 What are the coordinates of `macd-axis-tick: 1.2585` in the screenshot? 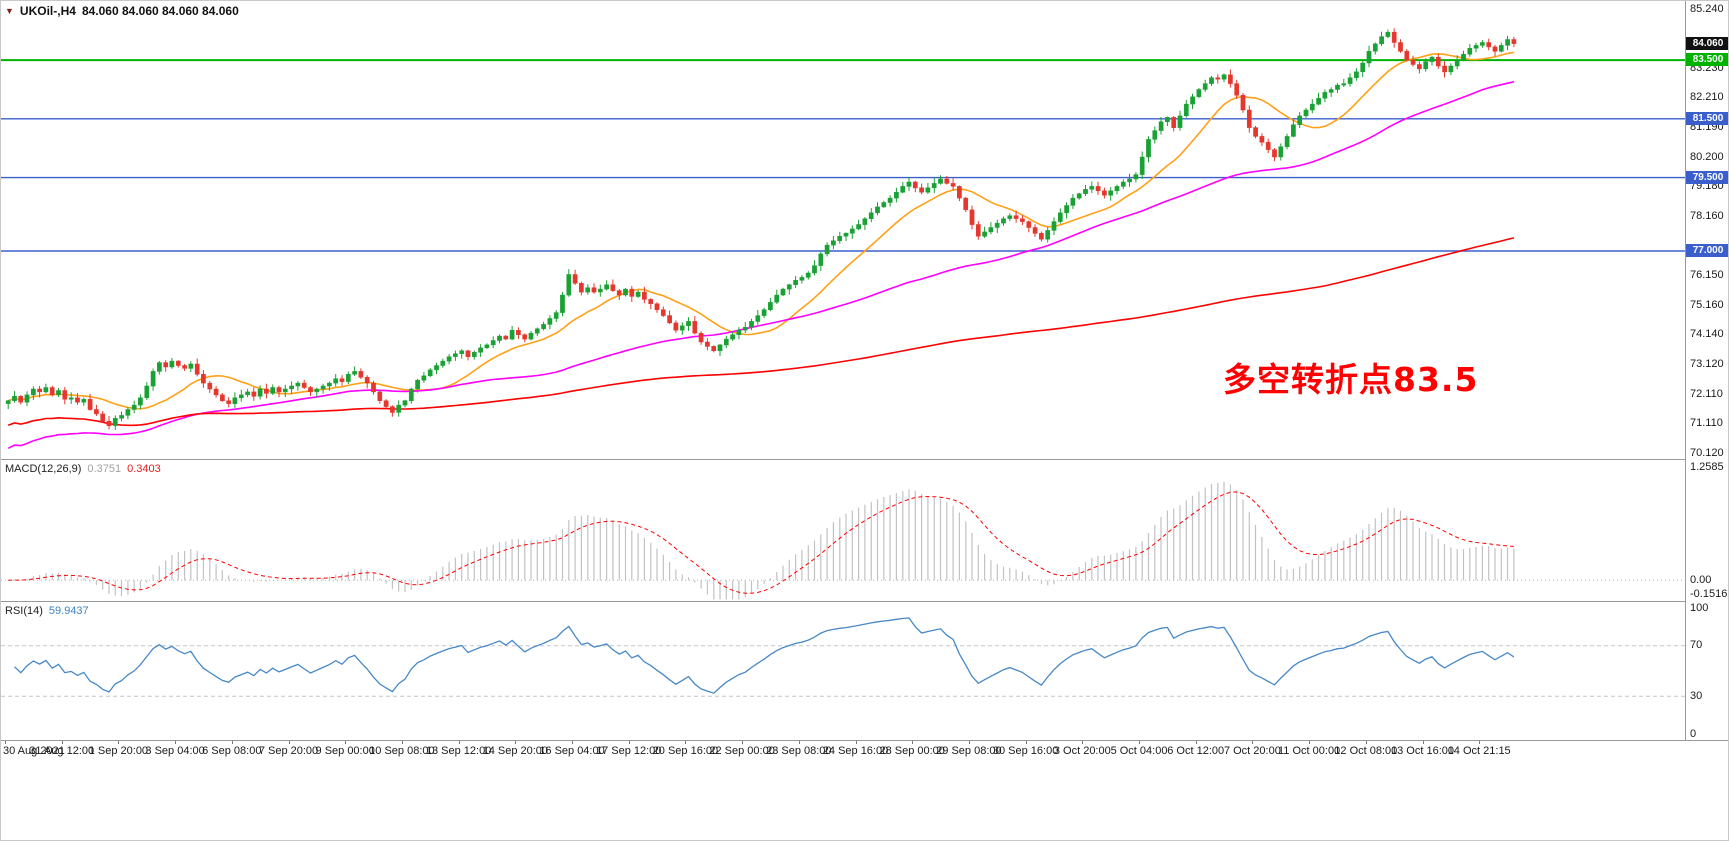 It's located at (1707, 466).